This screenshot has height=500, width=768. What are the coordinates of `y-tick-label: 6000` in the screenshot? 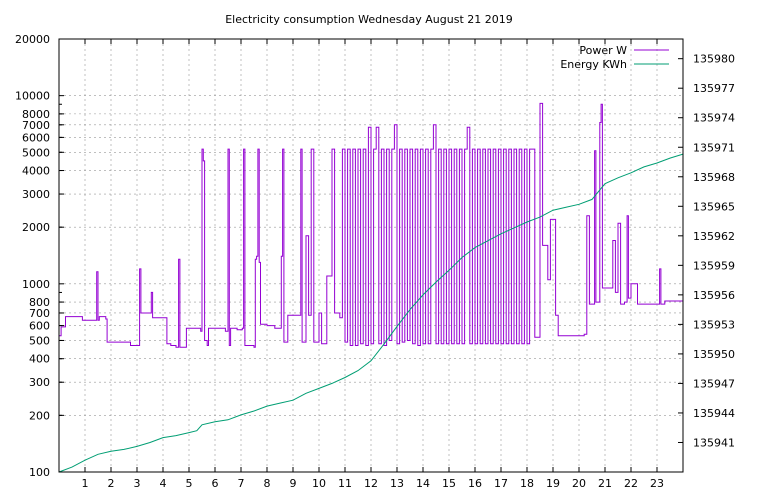 It's located at (36, 137).